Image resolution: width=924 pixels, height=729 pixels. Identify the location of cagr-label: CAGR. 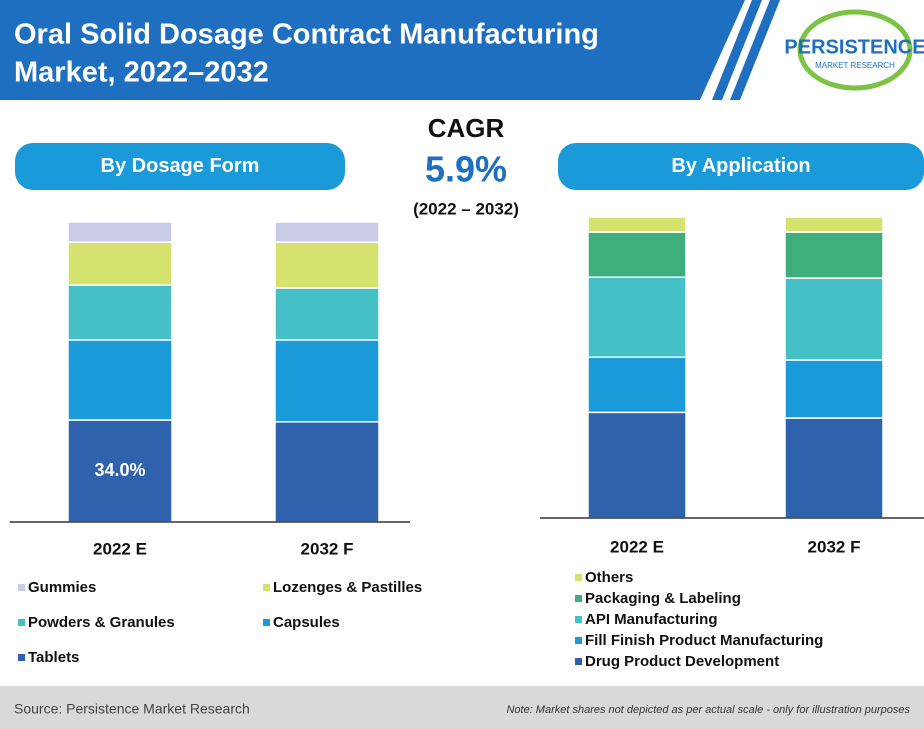
(466, 128).